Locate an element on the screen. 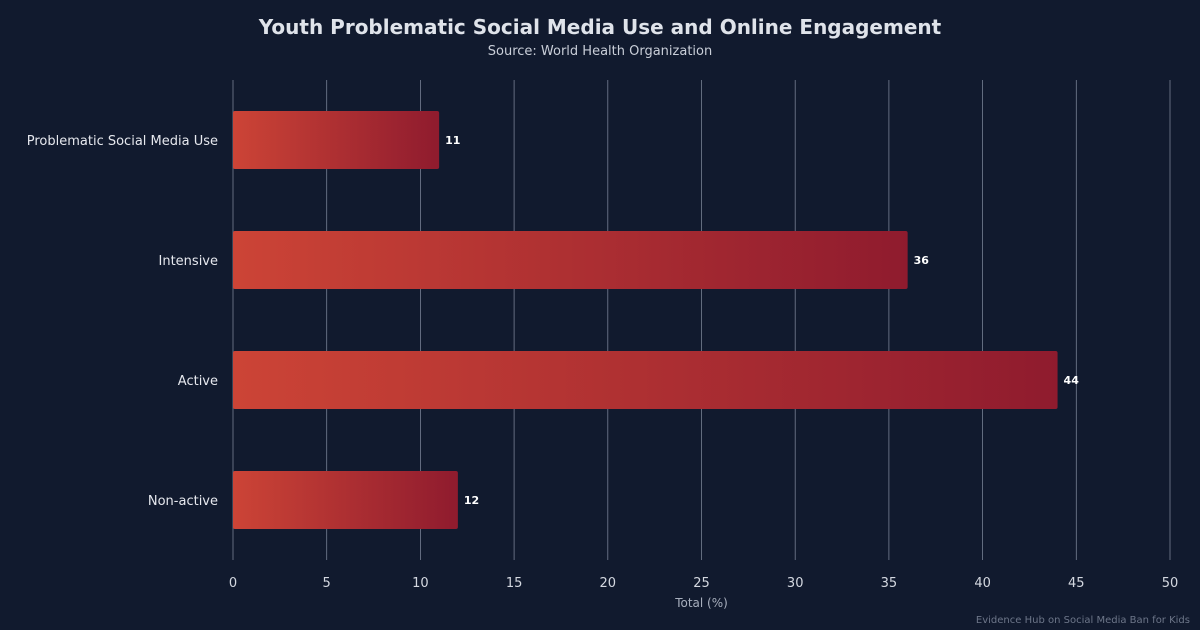  x-tick-label: 35 is located at coordinates (889, 583).